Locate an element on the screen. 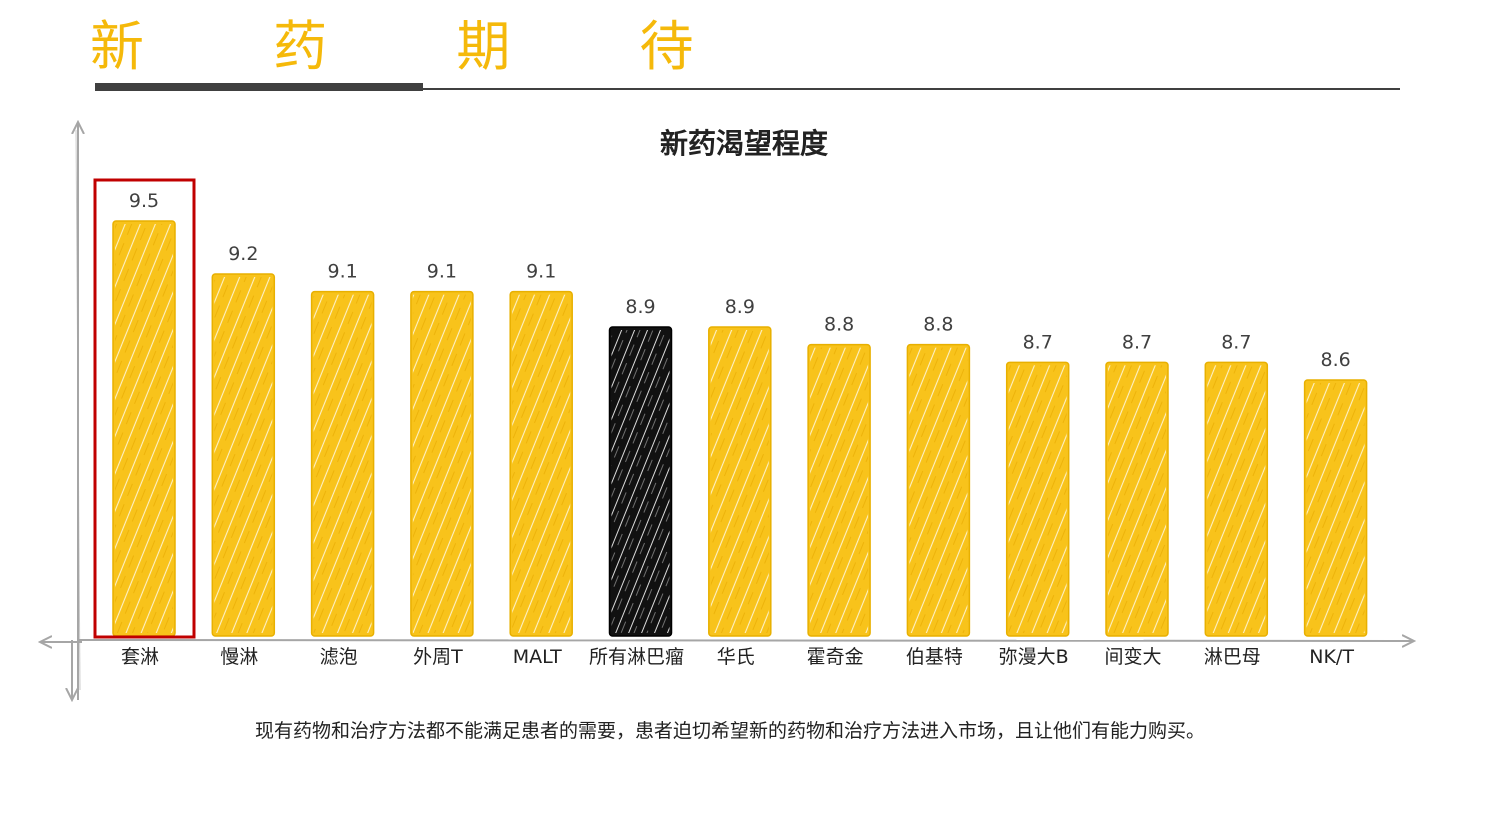 The width and height of the screenshot is (1488, 820). value-label-2: 9.1 is located at coordinates (342, 272).